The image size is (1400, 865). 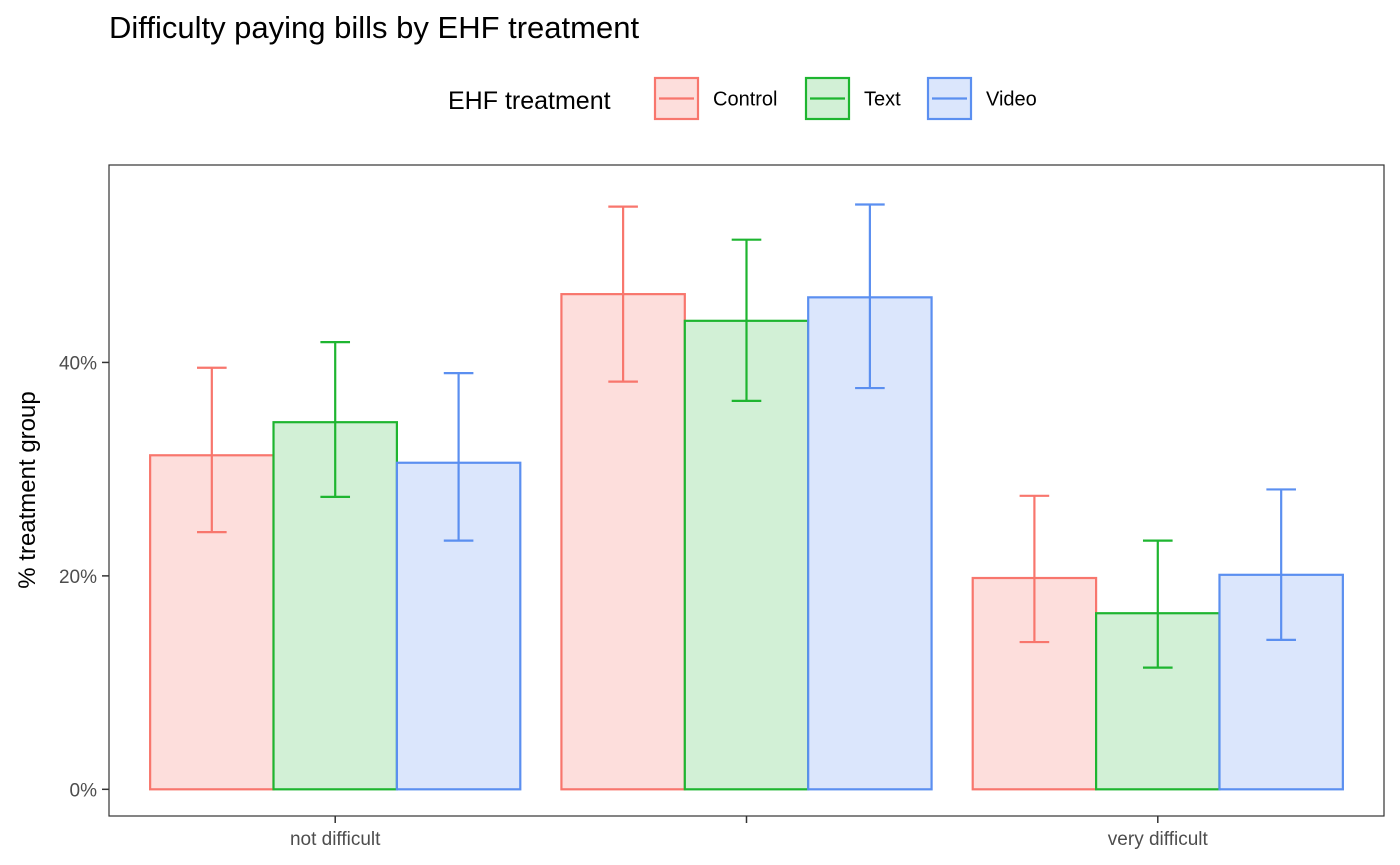 What do you see at coordinates (852, 98) in the screenshot?
I see `legend-item-text: Text` at bounding box center [852, 98].